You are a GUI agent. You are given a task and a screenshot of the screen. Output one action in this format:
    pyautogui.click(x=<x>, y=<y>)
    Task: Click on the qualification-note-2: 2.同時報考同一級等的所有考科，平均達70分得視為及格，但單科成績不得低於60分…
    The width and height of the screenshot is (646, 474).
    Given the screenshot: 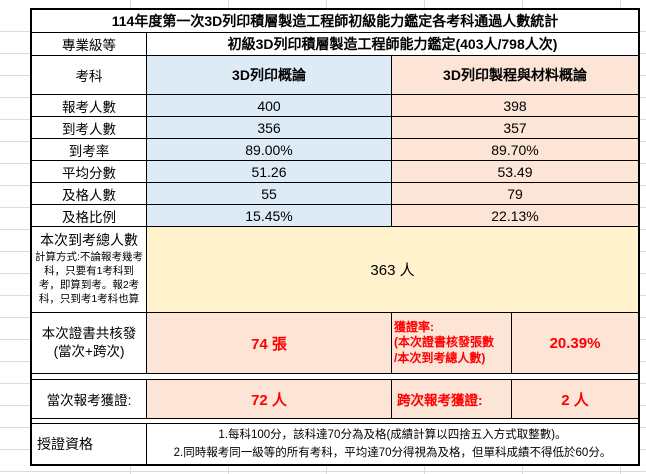 What is the action you would take?
    pyautogui.click(x=392, y=453)
    